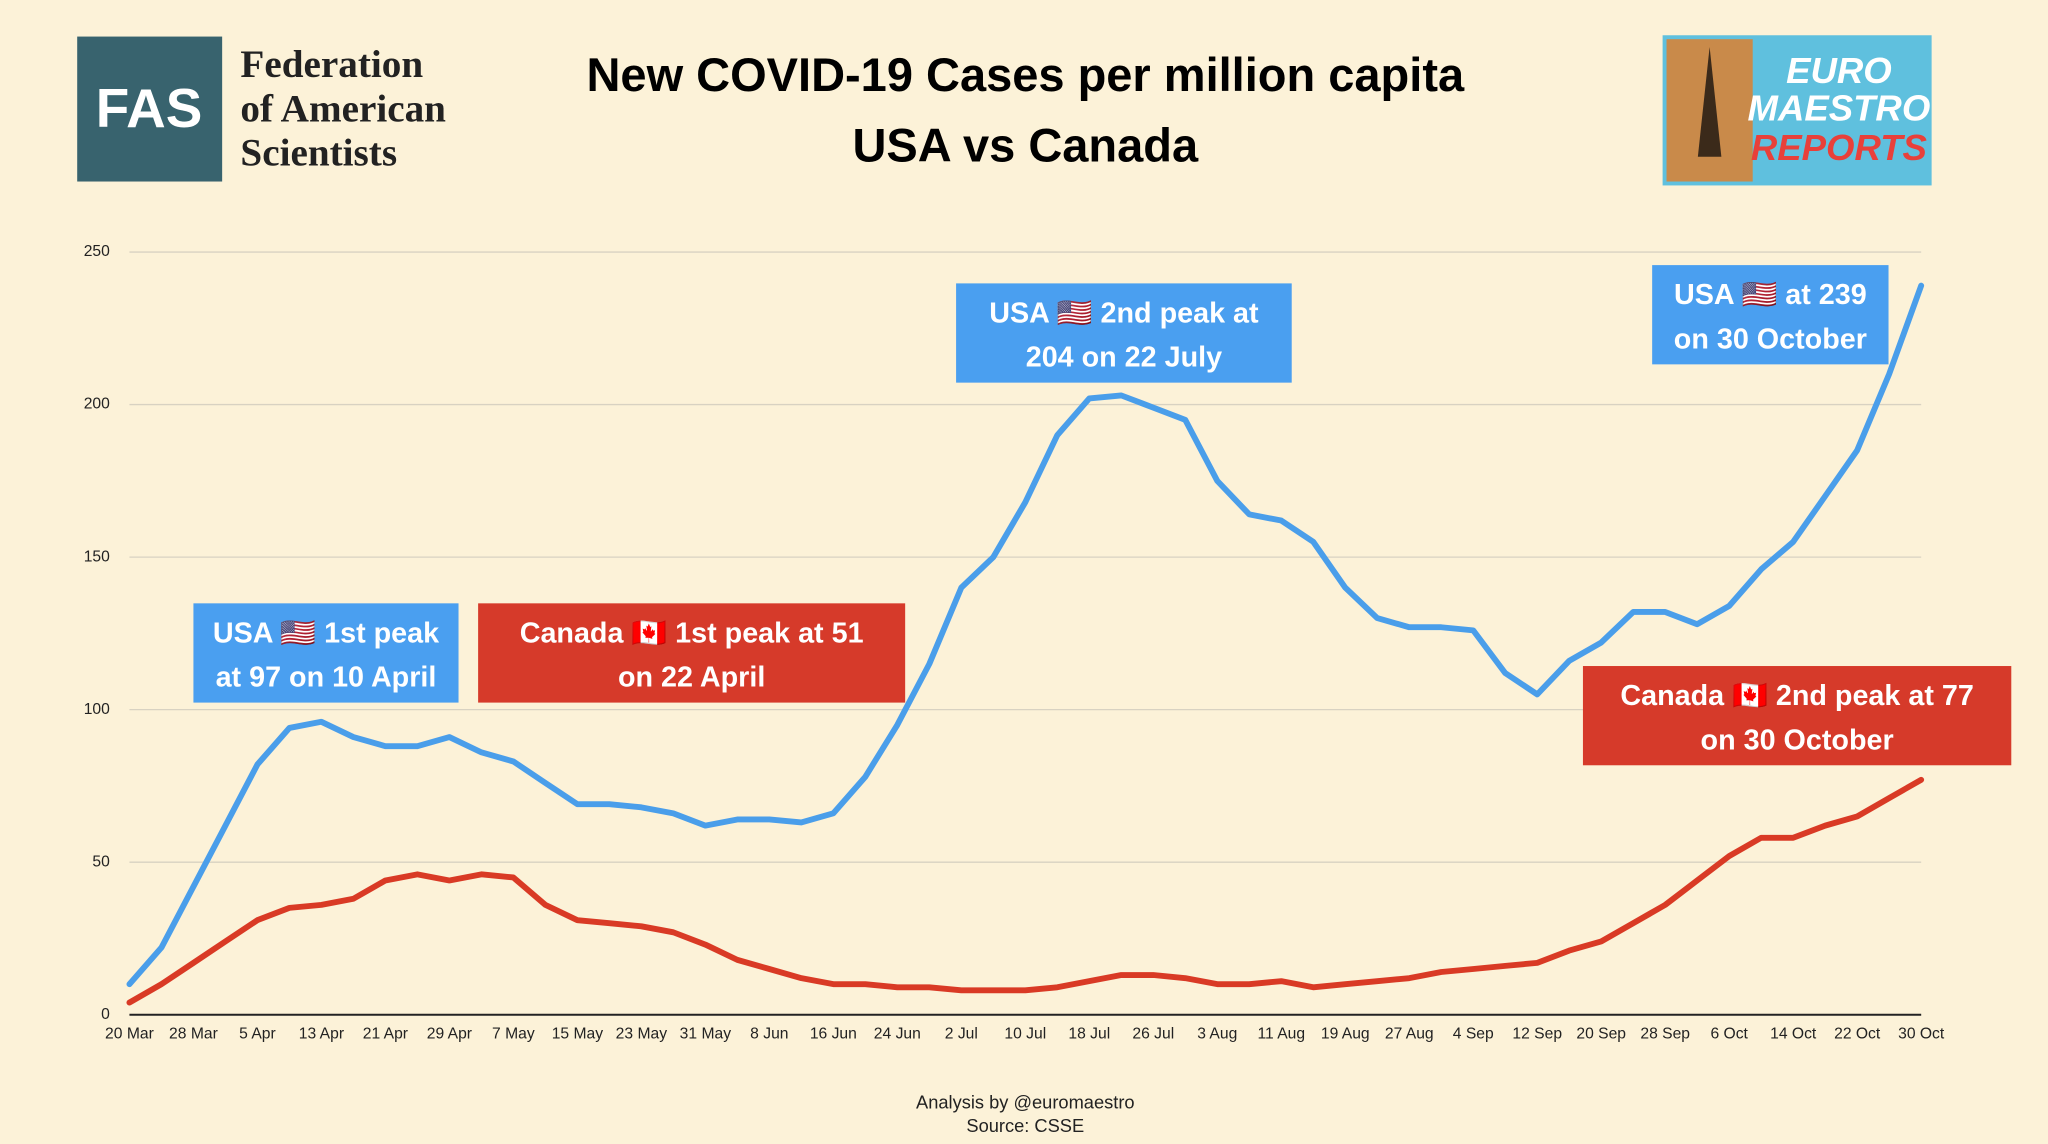  What do you see at coordinates (1217, 1033) in the screenshot?
I see `x-tick-label: 3 Aug` at bounding box center [1217, 1033].